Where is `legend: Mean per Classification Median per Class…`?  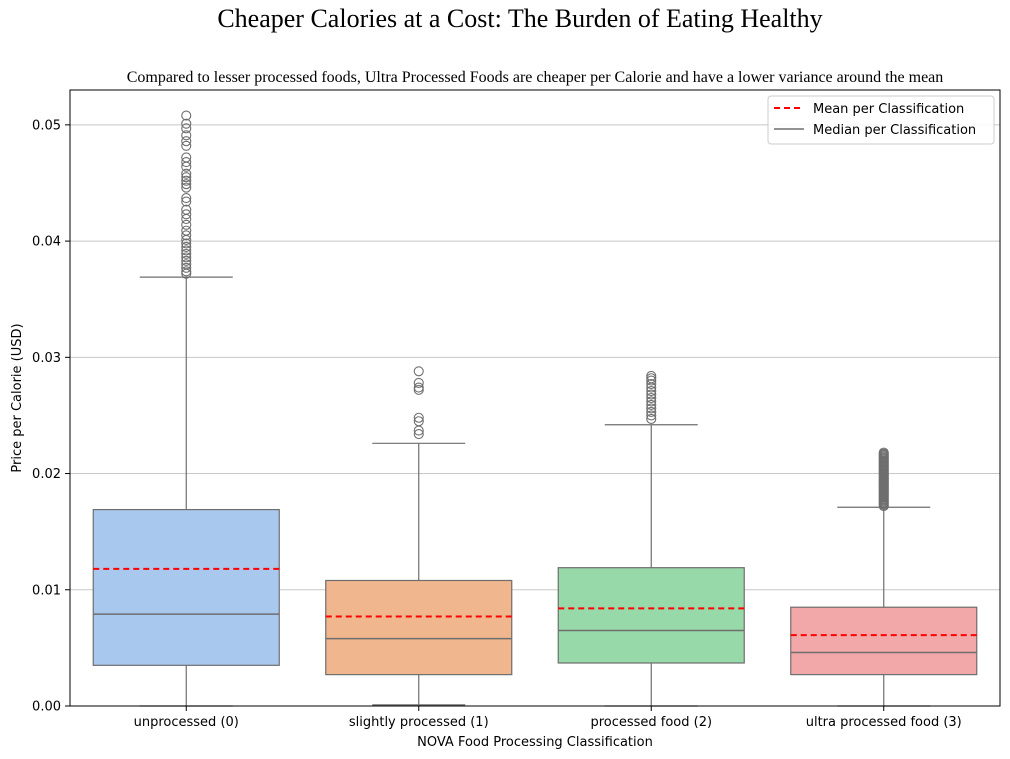
legend: Mean per Classification Median per Class… is located at coordinates (881, 120).